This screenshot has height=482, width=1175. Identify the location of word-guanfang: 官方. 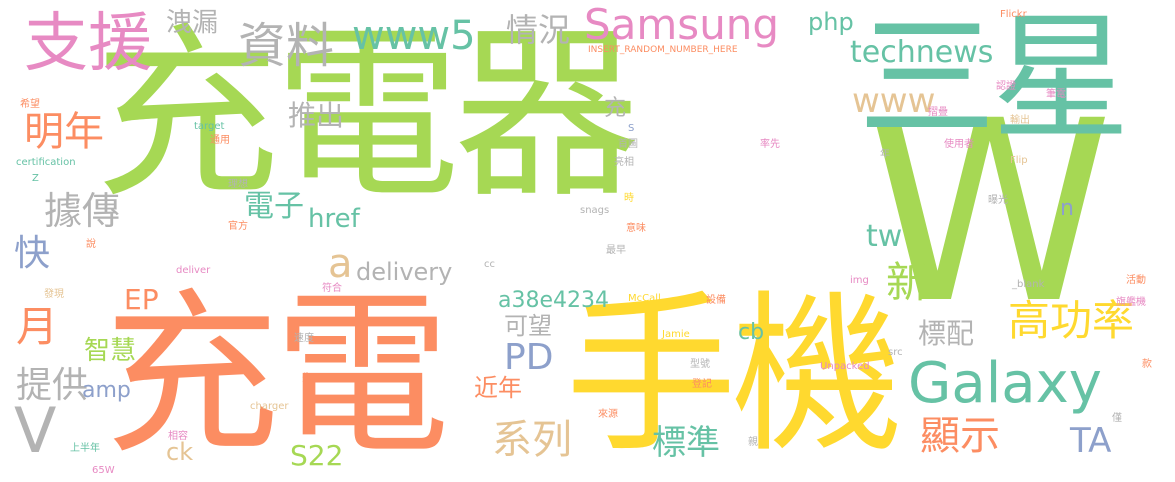
(238, 226).